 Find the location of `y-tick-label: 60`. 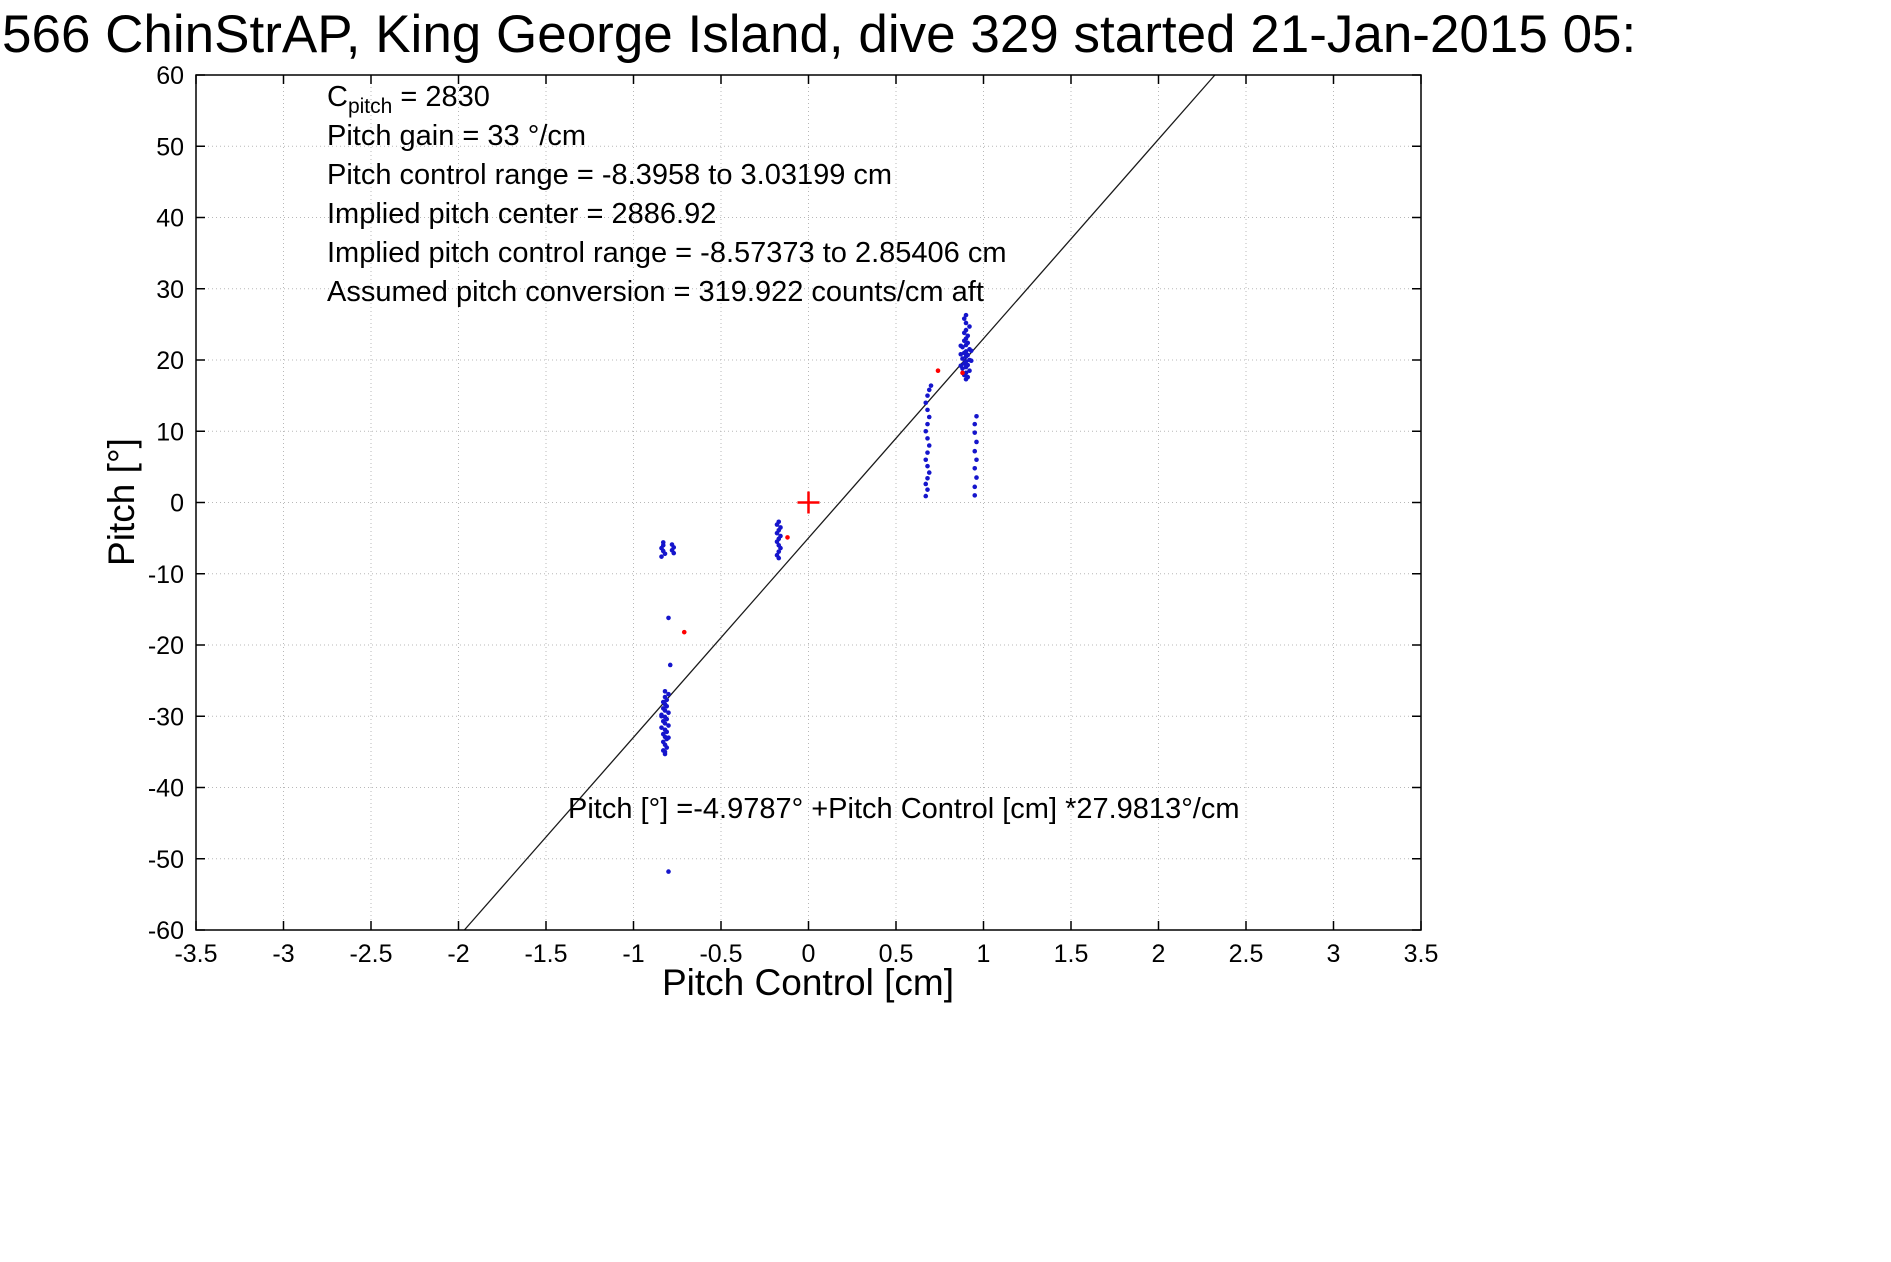

y-tick-label: 60 is located at coordinates (170, 76).